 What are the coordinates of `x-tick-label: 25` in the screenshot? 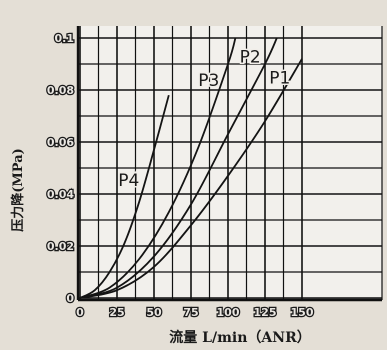 It's located at (116, 312).